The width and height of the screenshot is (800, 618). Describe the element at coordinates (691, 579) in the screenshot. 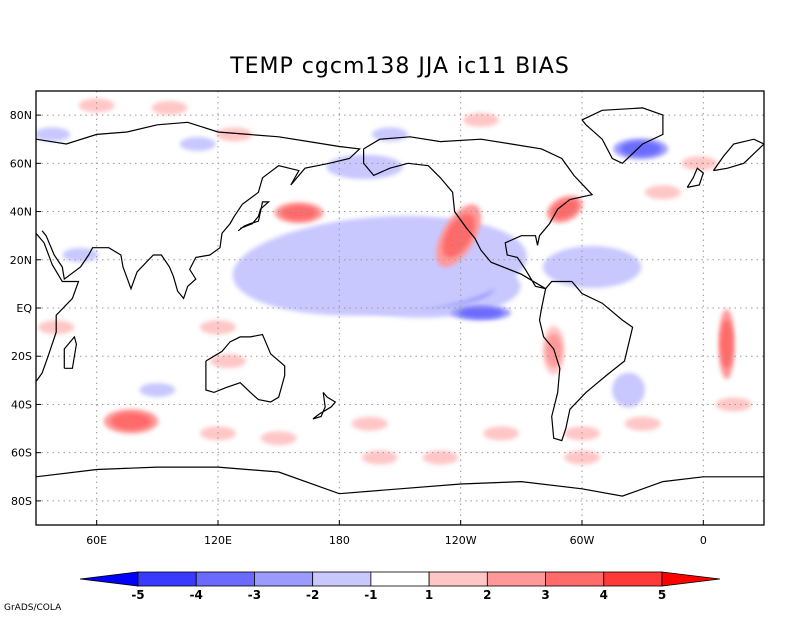

I see `colorbar-extend-high` at that location.